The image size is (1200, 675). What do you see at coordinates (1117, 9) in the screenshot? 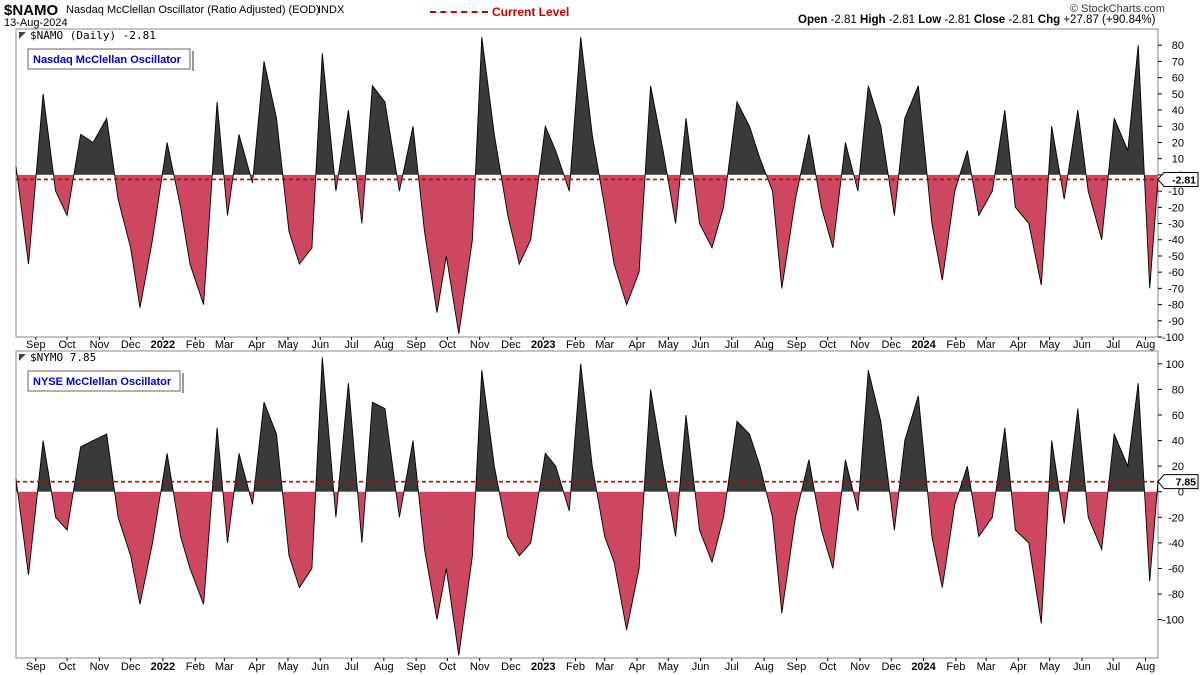
I see `brand-watermark: © StockCharts.com` at bounding box center [1117, 9].